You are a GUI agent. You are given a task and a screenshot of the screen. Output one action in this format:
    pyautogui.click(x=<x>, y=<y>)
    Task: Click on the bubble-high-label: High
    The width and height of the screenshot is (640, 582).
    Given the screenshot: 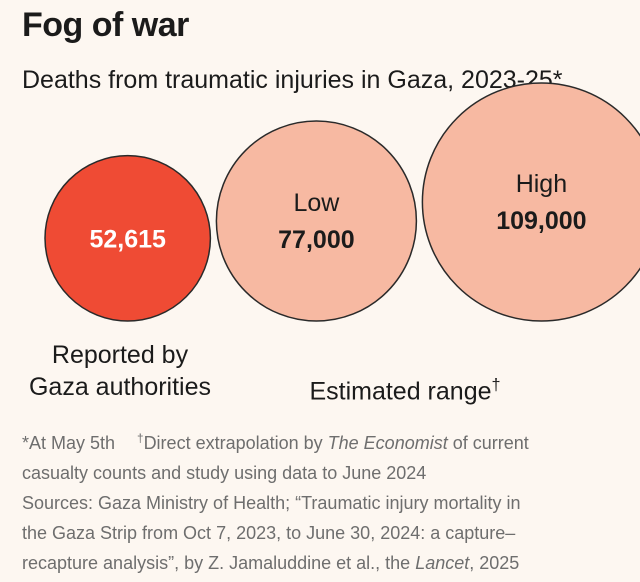 What is the action you would take?
    pyautogui.click(x=541, y=184)
    